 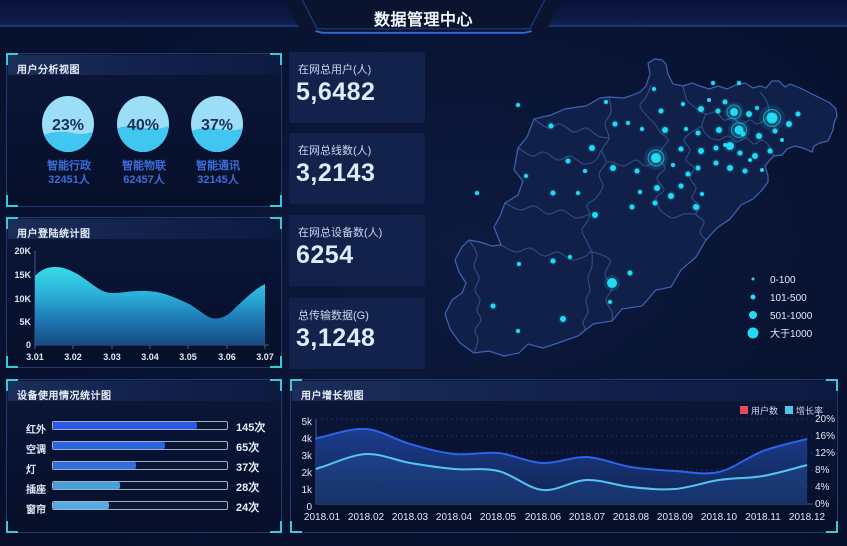 I want to click on svg-text: 3.01, so click(x=35, y=357).